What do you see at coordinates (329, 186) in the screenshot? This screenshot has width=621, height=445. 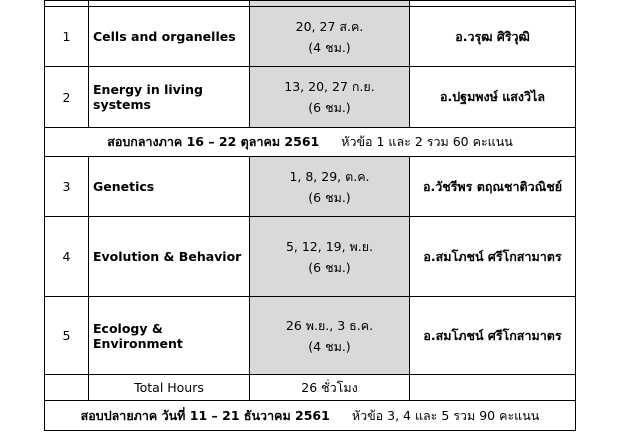 I see `schedule-cell: 1, 8, 29, ต.ค. (6 ชม.)` at bounding box center [329, 186].